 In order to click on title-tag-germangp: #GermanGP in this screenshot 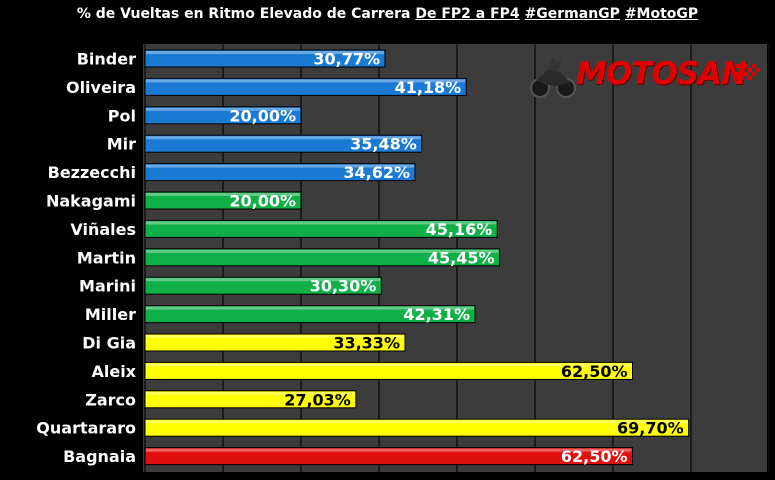, I will do `click(572, 14)`.